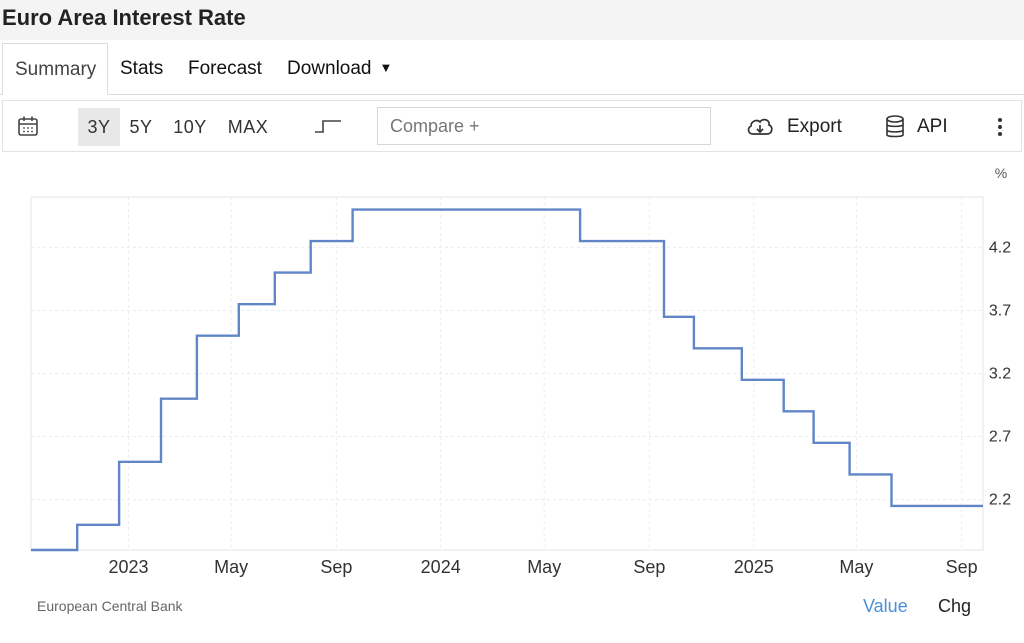 This screenshot has height=643, width=1024. Describe the element at coordinates (386, 67) in the screenshot. I see `caret-down-icon: ▼` at that location.